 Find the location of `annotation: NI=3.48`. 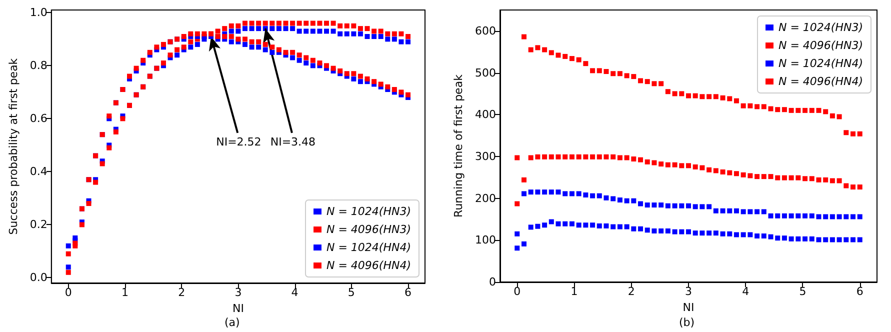

annotation: NI=3.48 is located at coordinates (293, 142).